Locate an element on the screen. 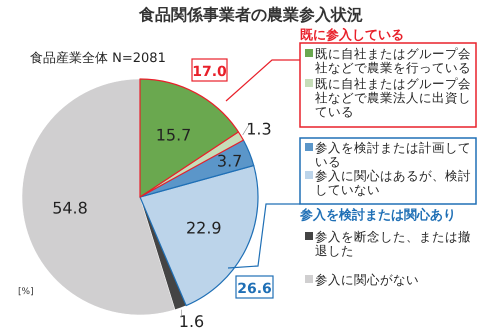 Image resolution: width=502 pixels, height=330 pixels. legend-label: 参入に関心はあるが、検討していない is located at coordinates (393, 182).